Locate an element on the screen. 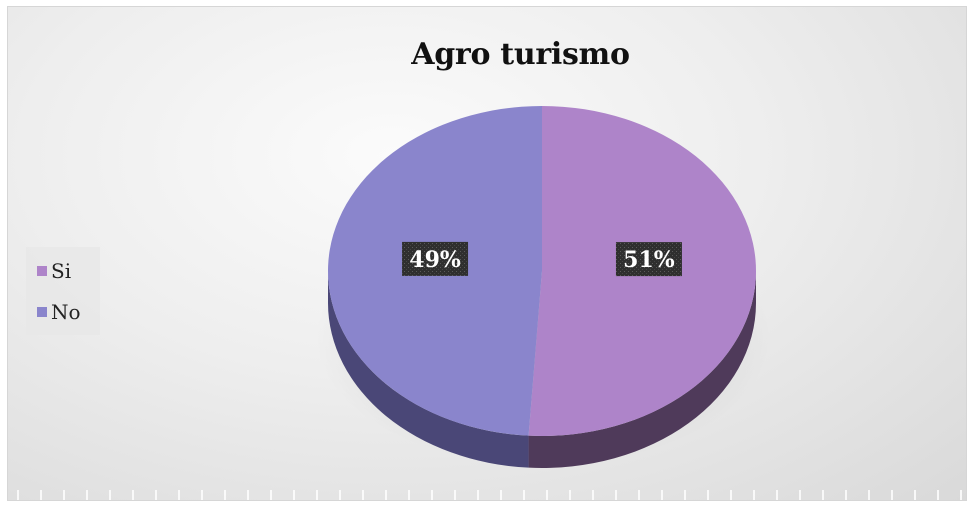  pie-side-no is located at coordinates (428, 369).